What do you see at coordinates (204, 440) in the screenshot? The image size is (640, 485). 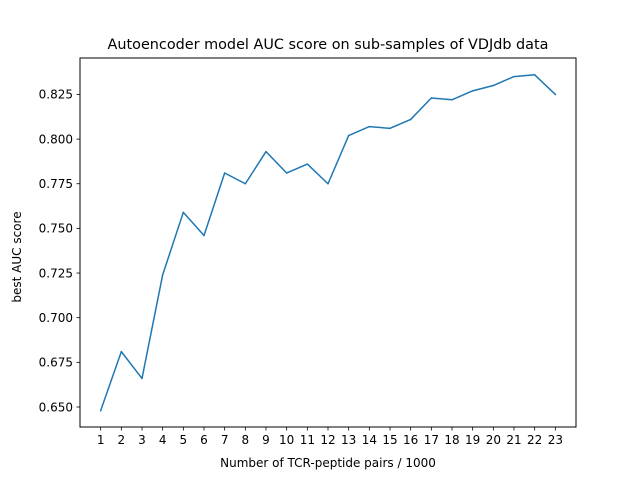 I see `x-tick-label: 6` at bounding box center [204, 440].